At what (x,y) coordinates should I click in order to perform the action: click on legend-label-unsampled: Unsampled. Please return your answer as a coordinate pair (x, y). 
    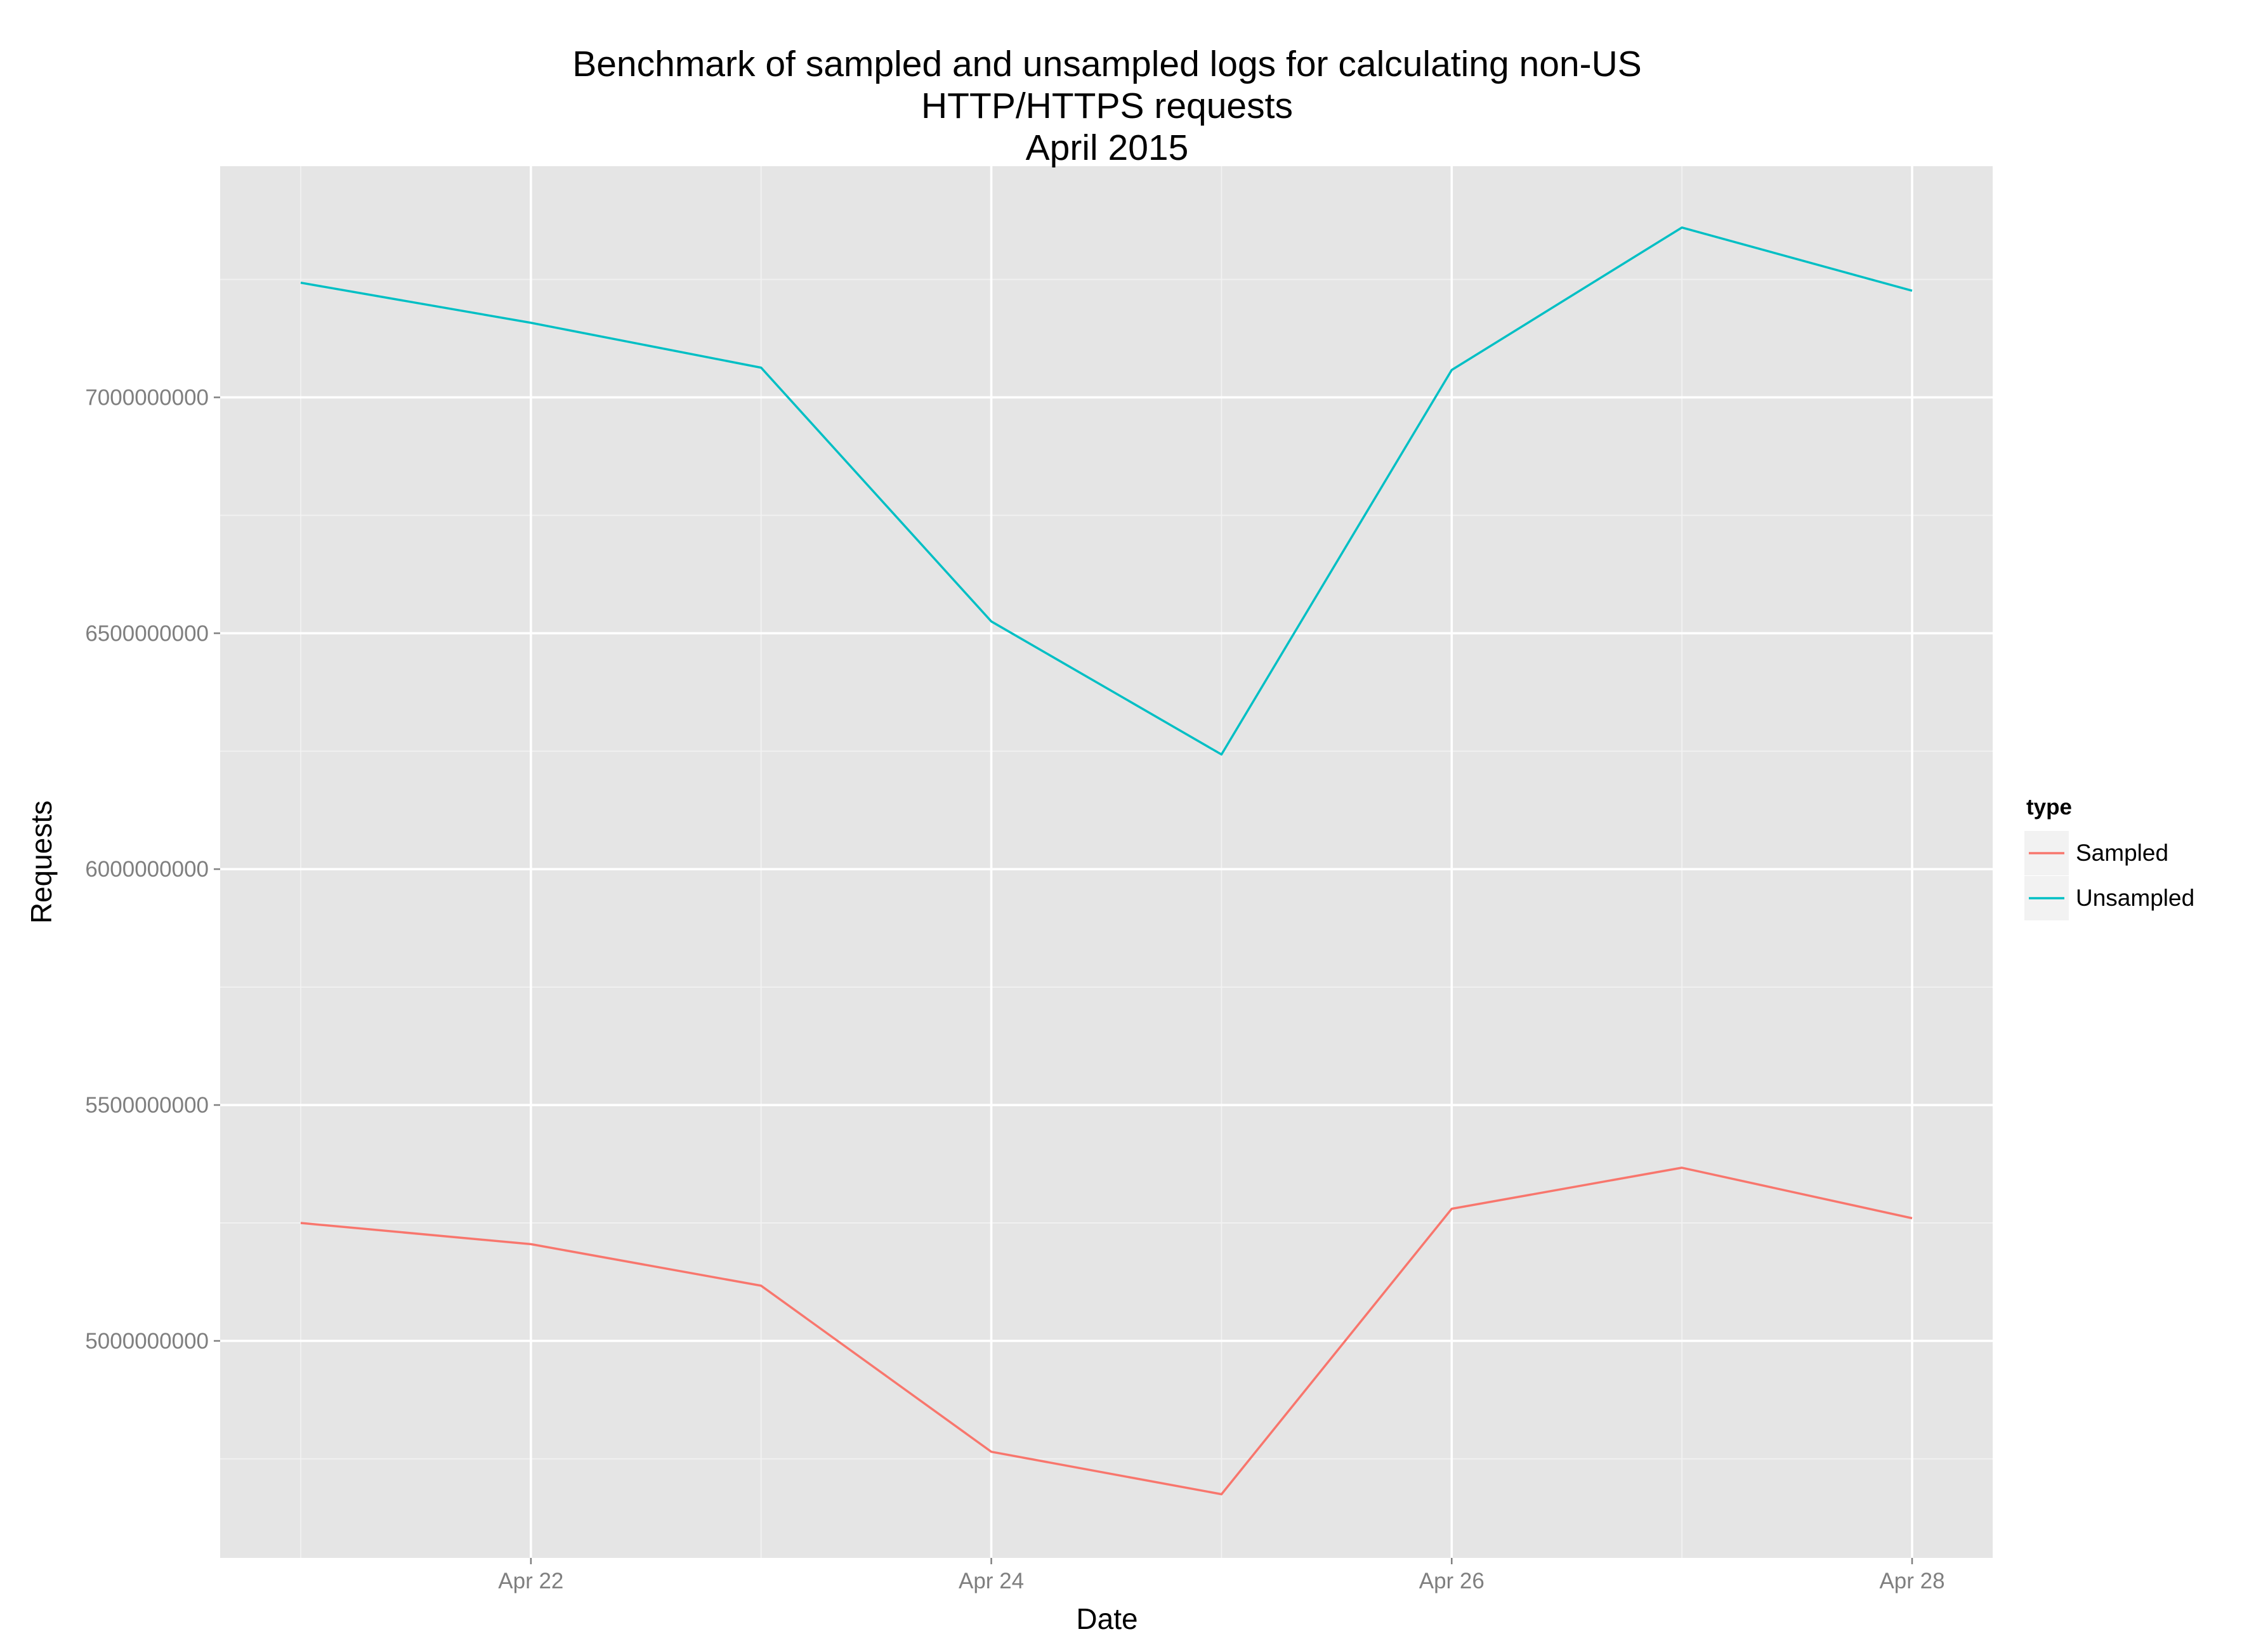
    Looking at the image, I should click on (2135, 898).